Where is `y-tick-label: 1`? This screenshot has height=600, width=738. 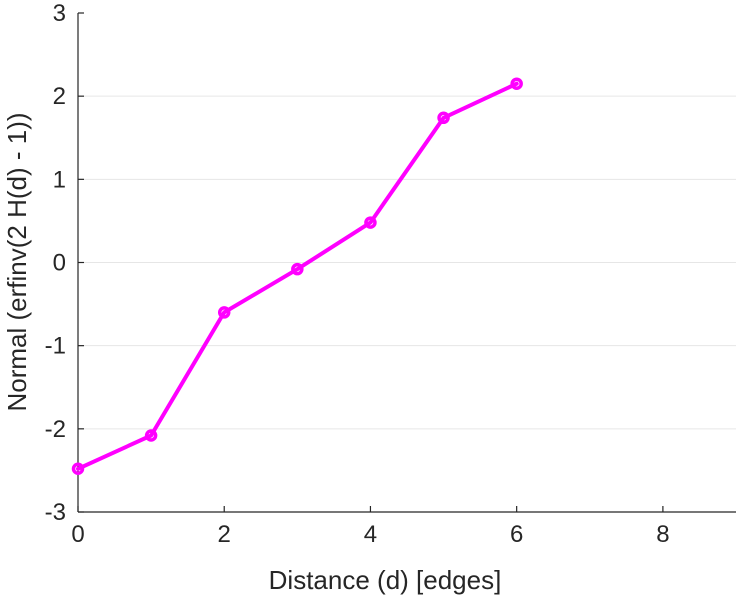 y-tick-label: 1 is located at coordinates (59, 179).